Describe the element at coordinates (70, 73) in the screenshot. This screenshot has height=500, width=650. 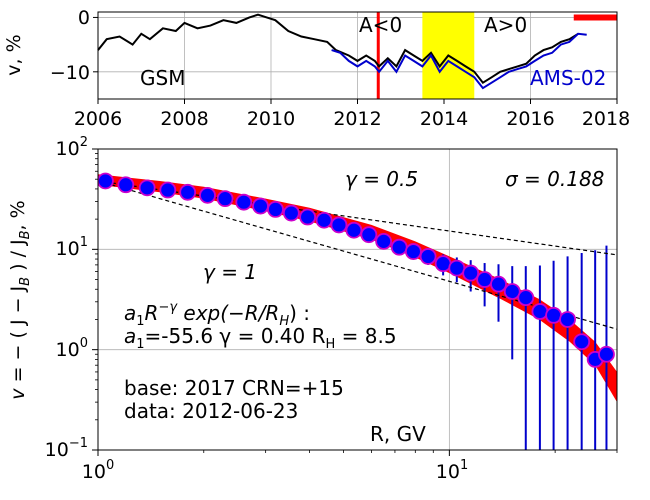
I see `top-ytick-neg10: −10` at that location.